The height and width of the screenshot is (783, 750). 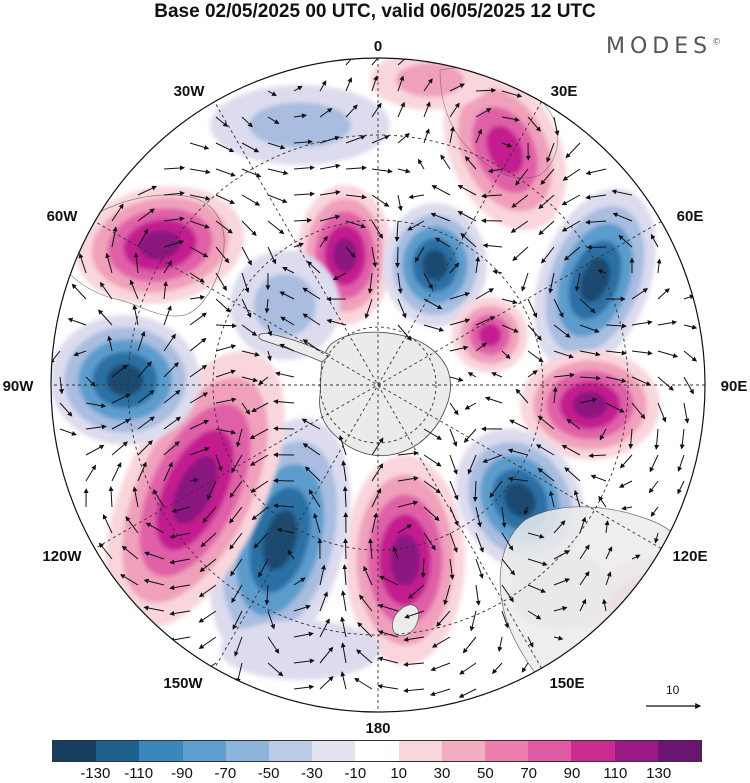 What do you see at coordinates (385, 394) in the screenshot?
I see `antarctica-landmass` at bounding box center [385, 394].